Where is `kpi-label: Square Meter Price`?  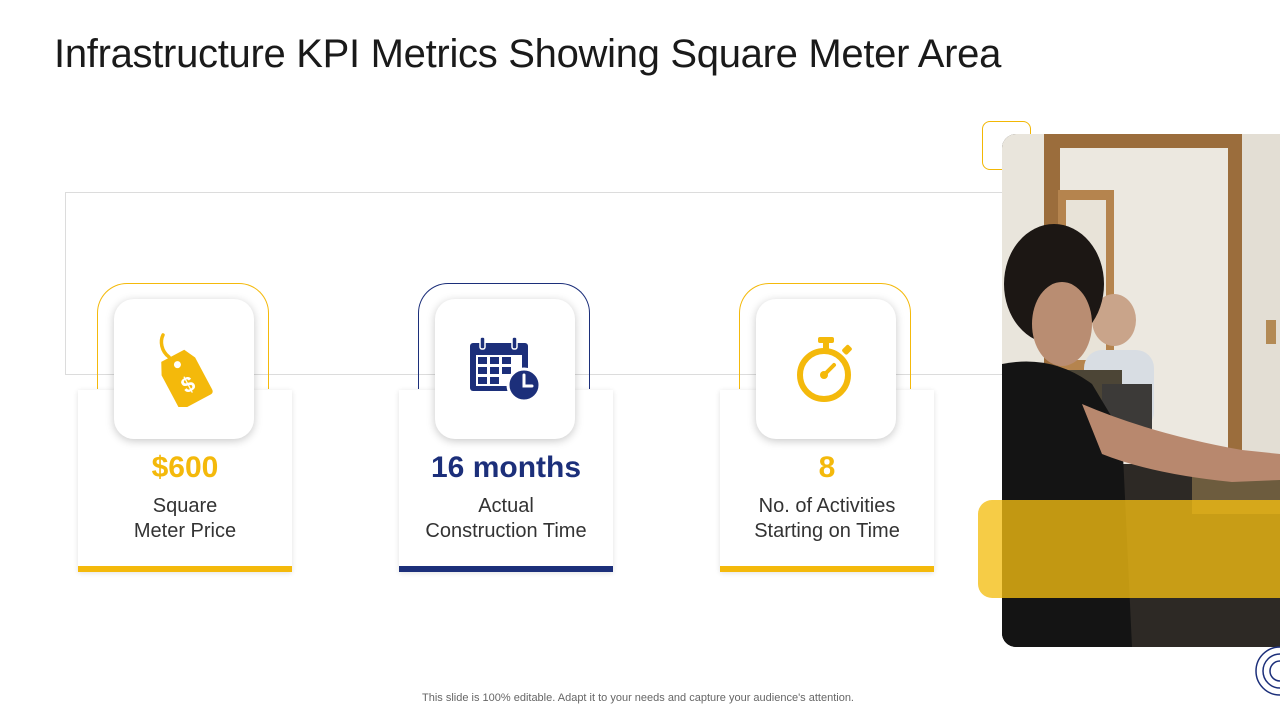 kpi-label: Square Meter Price is located at coordinates (185, 519).